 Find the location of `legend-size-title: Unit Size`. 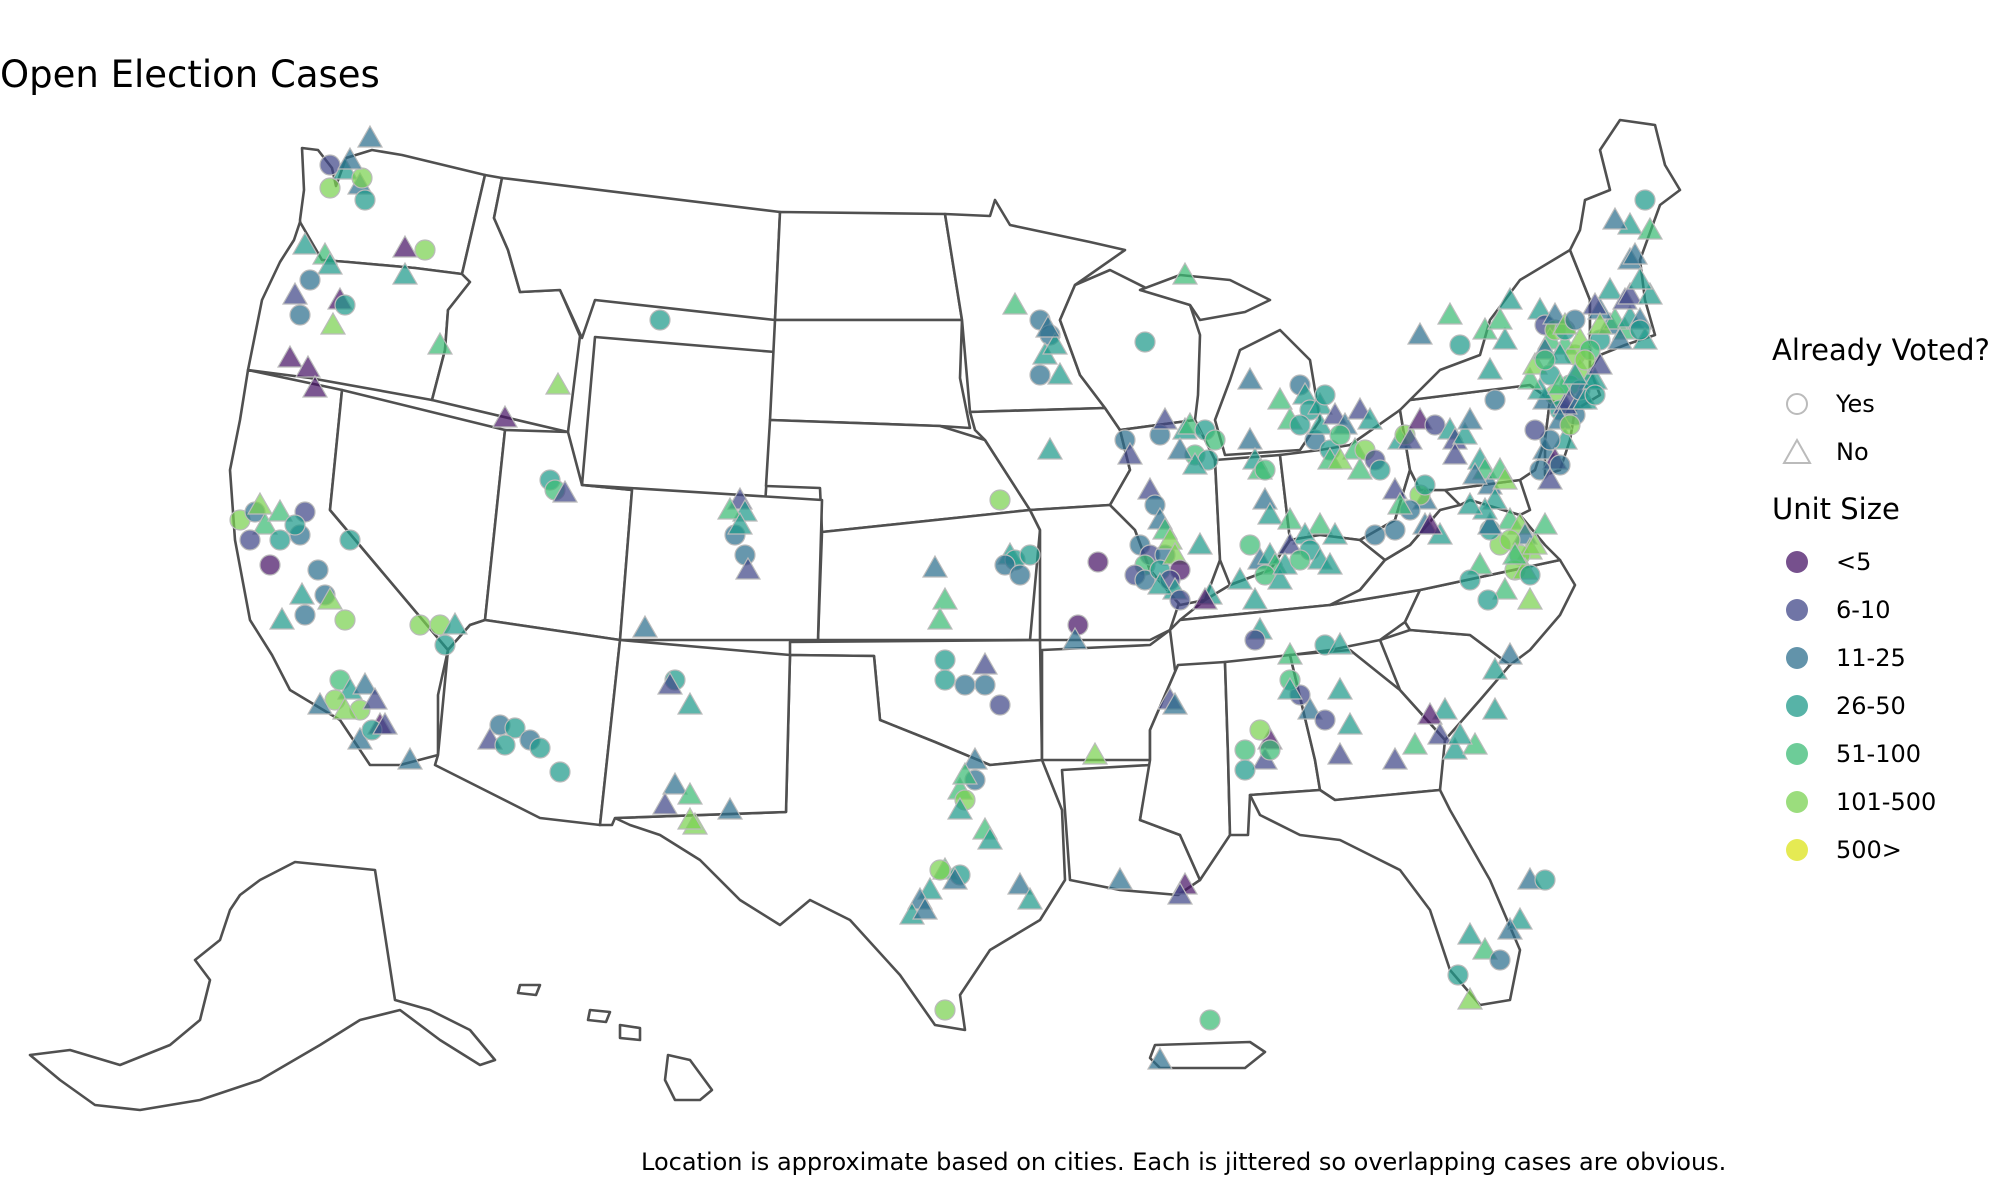

legend-size-title: Unit Size is located at coordinates (1836, 509).